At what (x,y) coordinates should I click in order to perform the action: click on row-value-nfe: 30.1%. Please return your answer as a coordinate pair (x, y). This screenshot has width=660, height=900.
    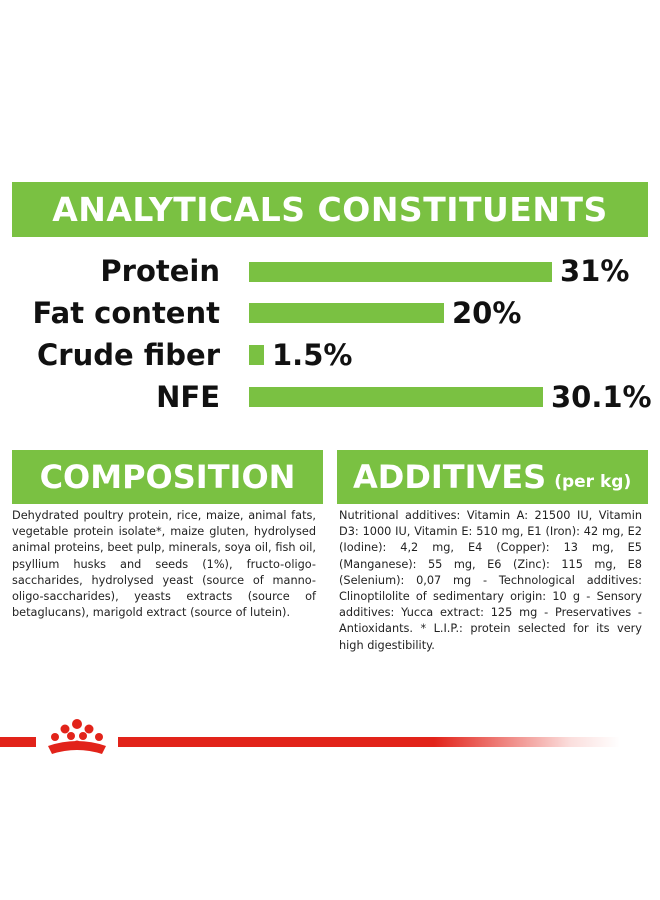
    Looking at the image, I should click on (601, 397).